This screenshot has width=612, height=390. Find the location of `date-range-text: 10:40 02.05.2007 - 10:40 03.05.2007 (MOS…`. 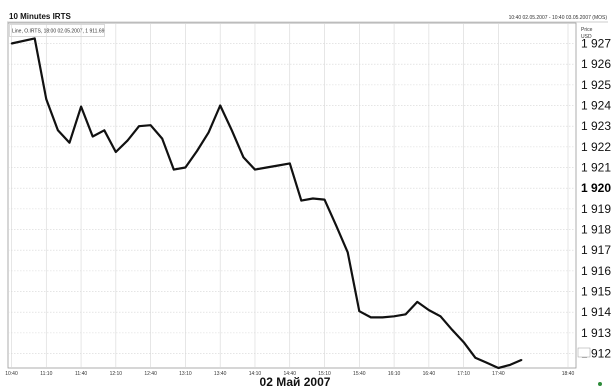

date-range-text: 10:40 02.05.2007 - 10:40 03.05.2007 (MOS… is located at coordinates (558, 18).